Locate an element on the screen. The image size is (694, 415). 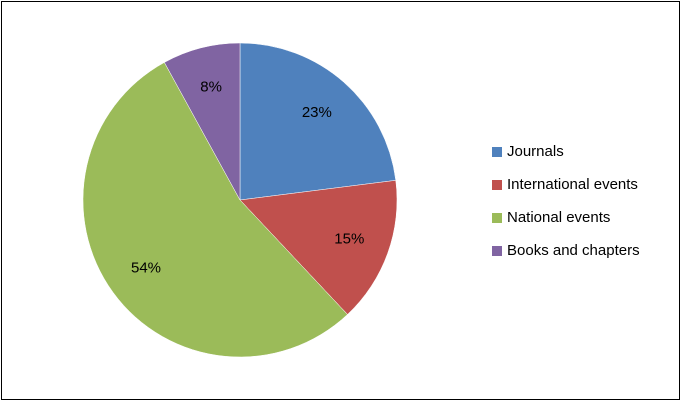
legend-label: Journals is located at coordinates (535, 151).